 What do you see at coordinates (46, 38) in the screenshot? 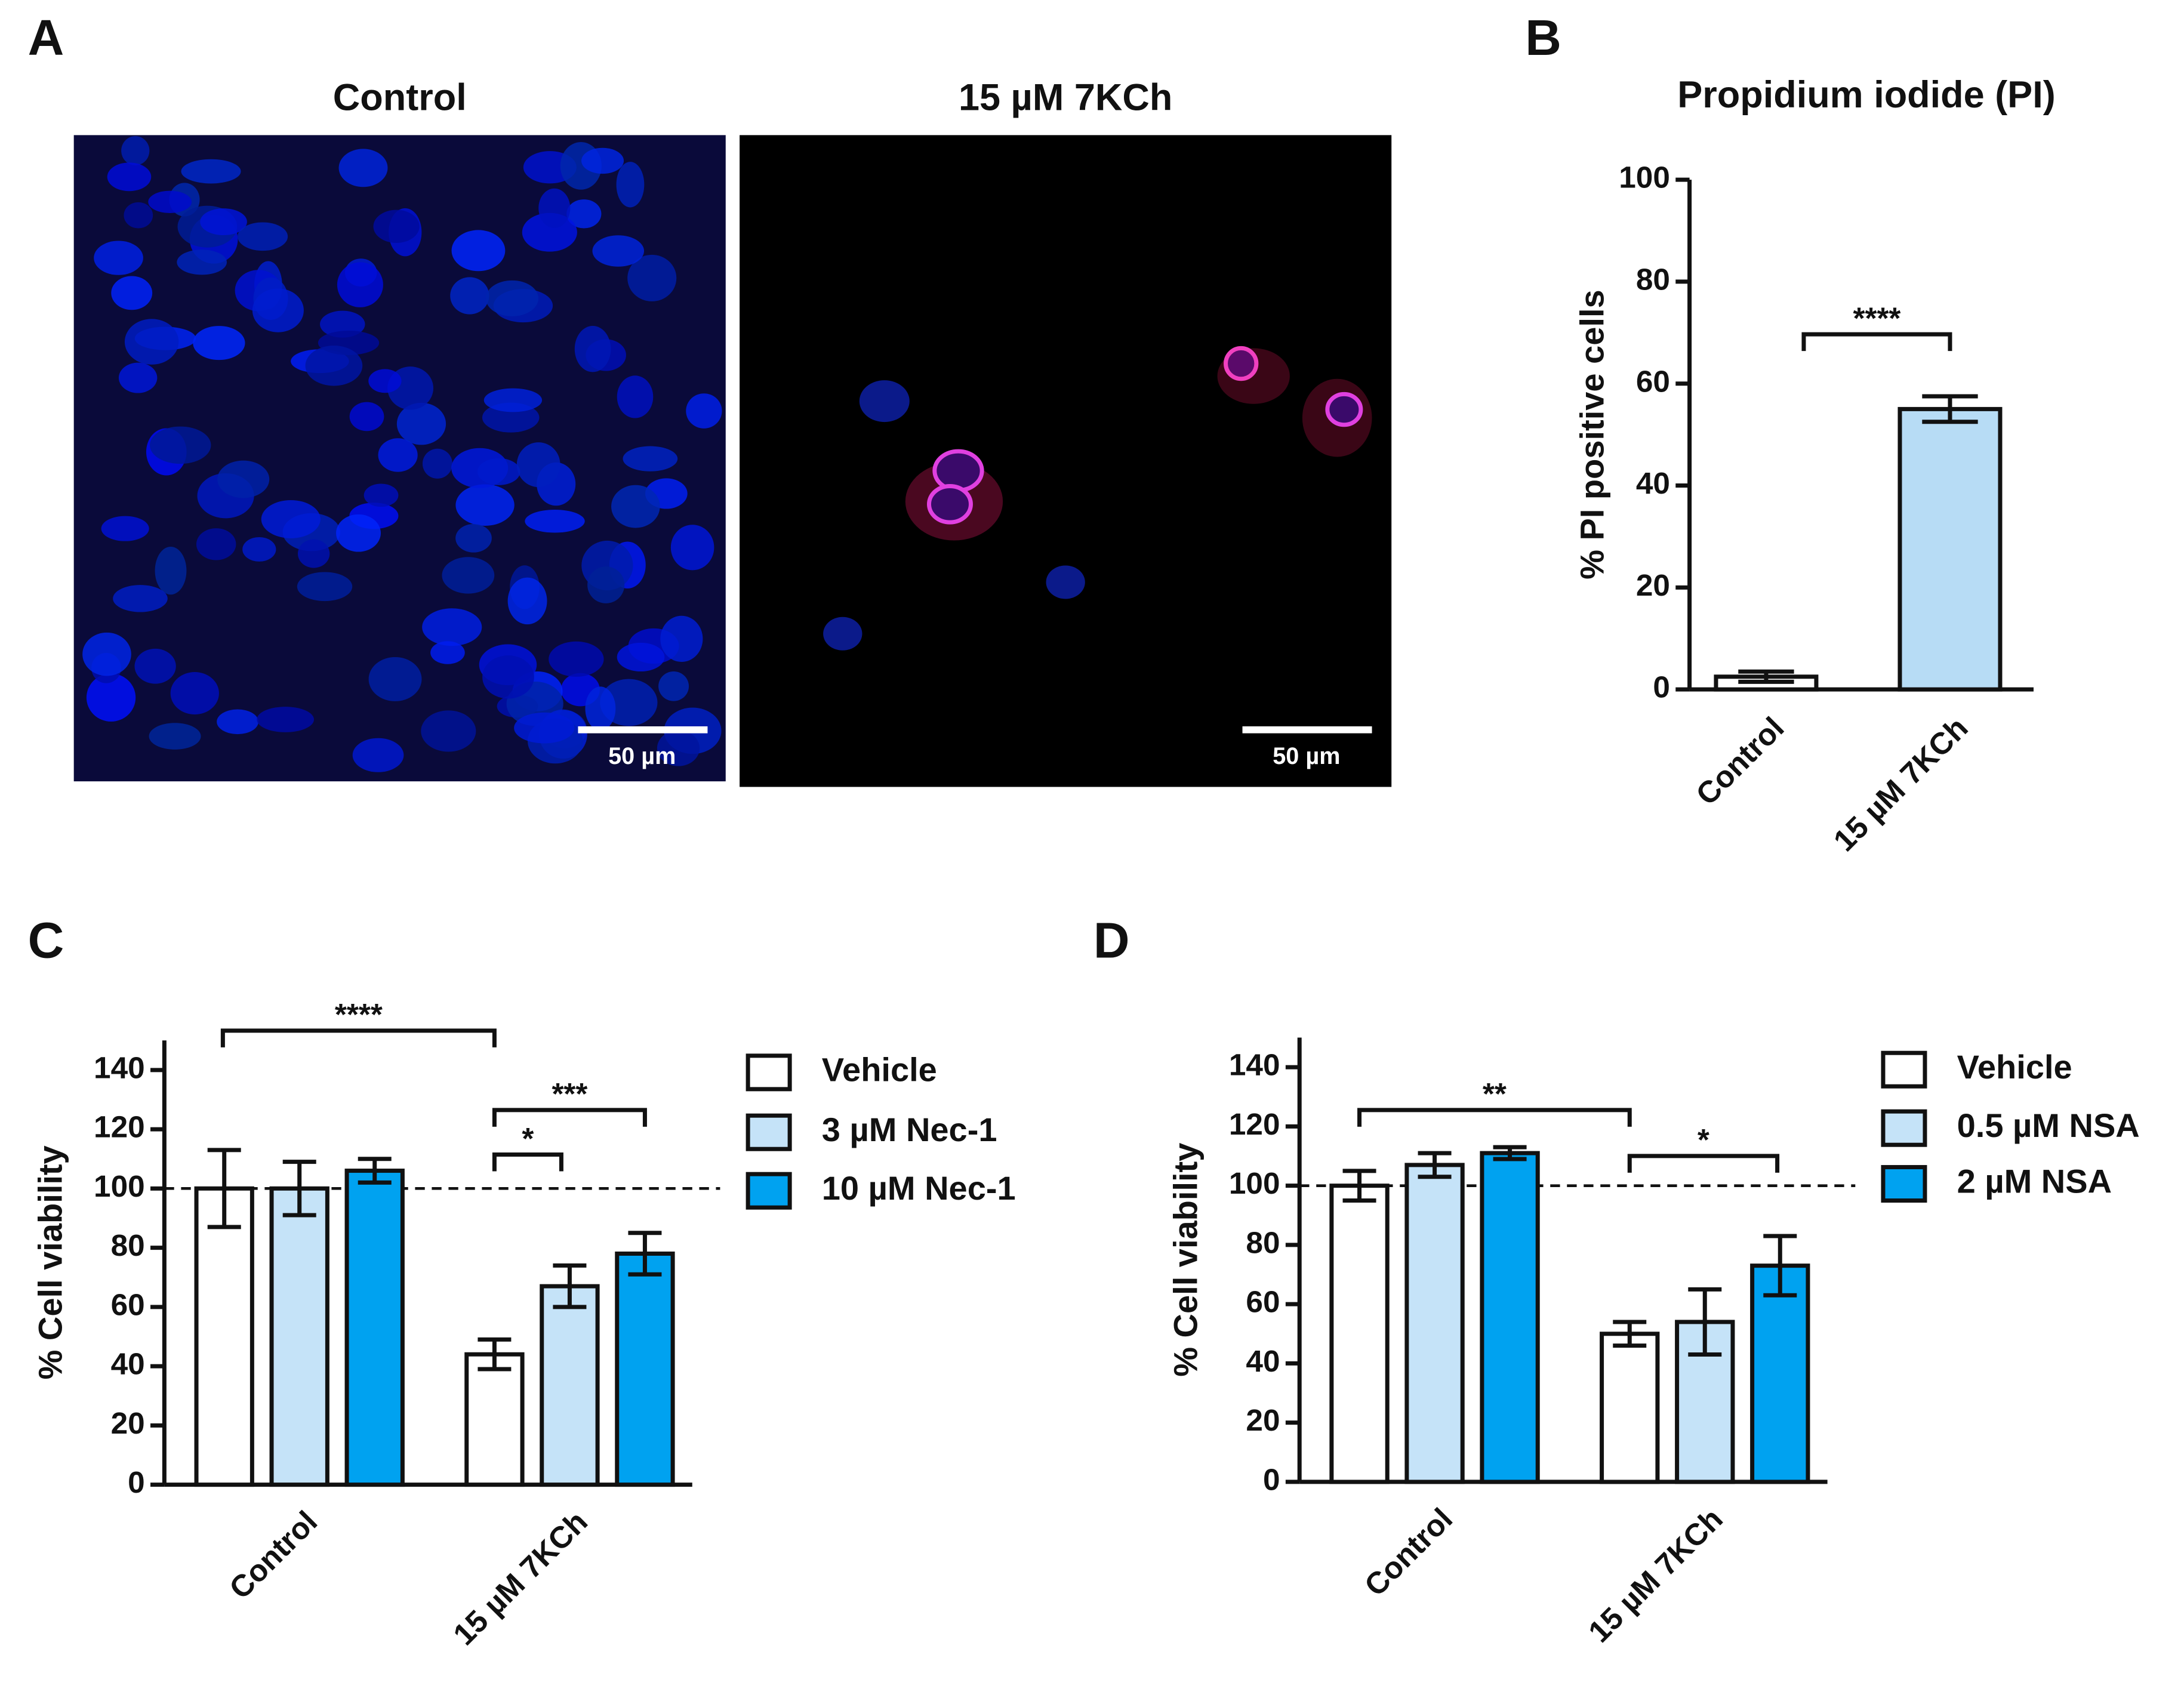
I see `panel-label: A` at bounding box center [46, 38].